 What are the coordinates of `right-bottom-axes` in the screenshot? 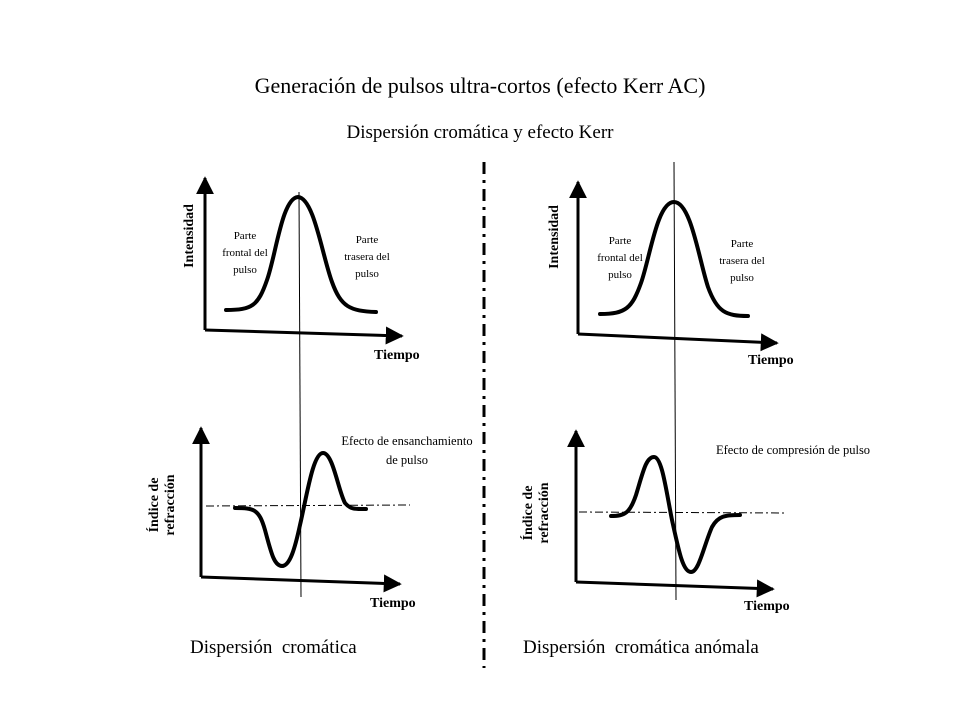 It's located at (671, 513).